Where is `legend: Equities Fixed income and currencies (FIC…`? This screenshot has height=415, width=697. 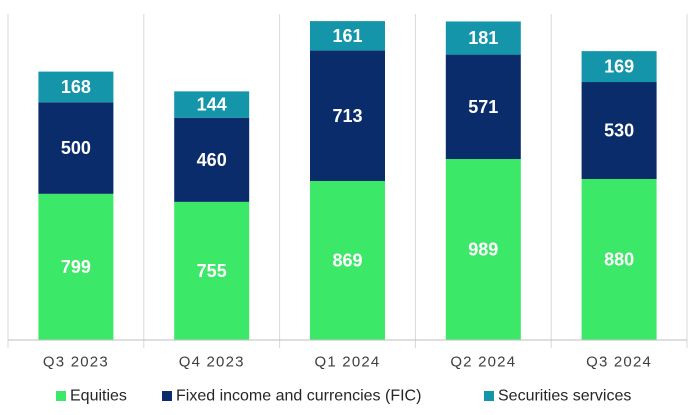
legend: Equities Fixed income and currencies (FIC… is located at coordinates (343, 396).